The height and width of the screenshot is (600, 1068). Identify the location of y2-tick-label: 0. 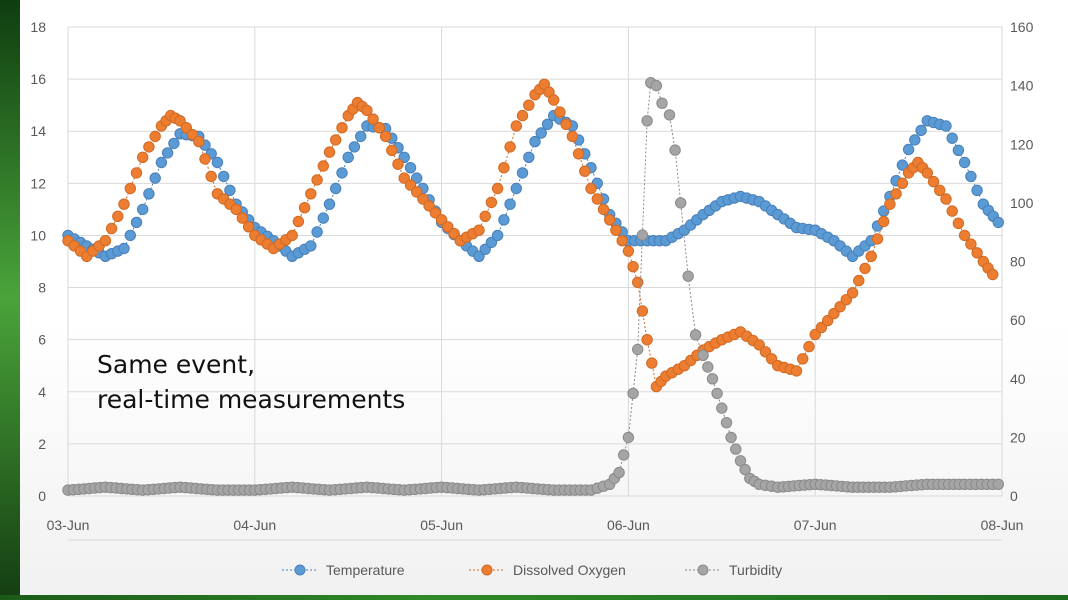
(1014, 496).